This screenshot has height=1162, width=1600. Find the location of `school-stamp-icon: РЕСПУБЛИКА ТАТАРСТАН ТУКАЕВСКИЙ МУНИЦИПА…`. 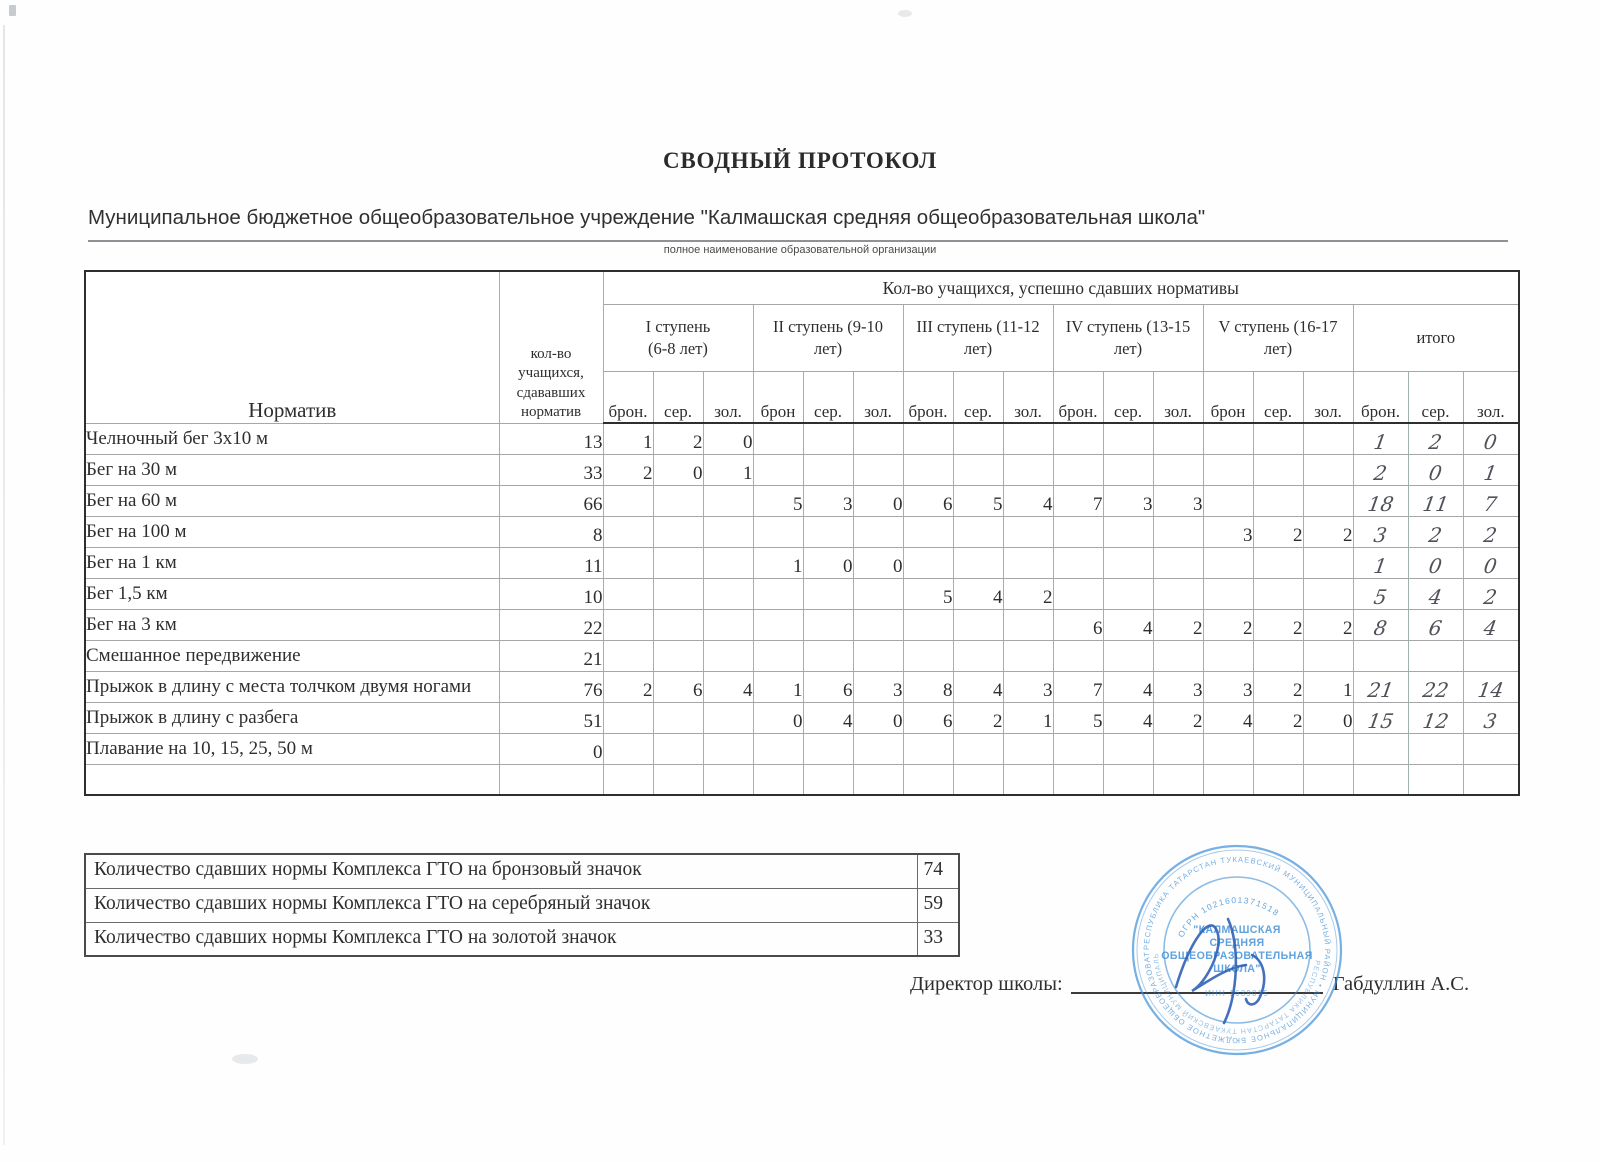

school-stamp-icon: РЕСПУБЛИКА ТАТАРСТАН ТУКАЕВСКИЙ МУНИЦИПА… is located at coordinates (1236, 949).